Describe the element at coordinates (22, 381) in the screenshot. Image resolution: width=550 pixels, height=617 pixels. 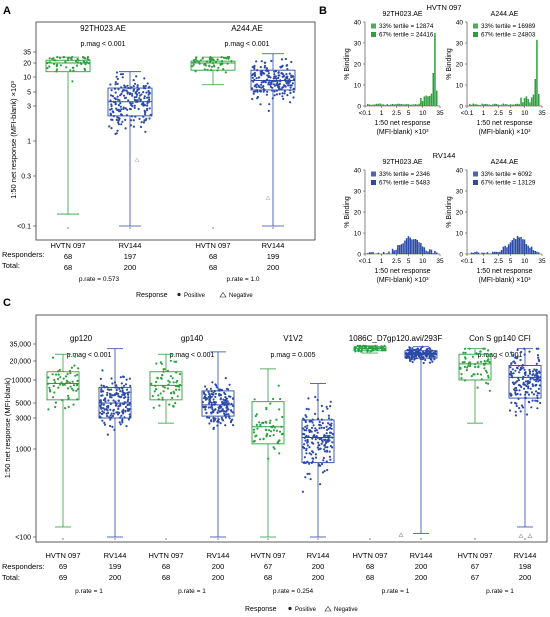
I see `panel-c-ytick-label: 10000` at that location.